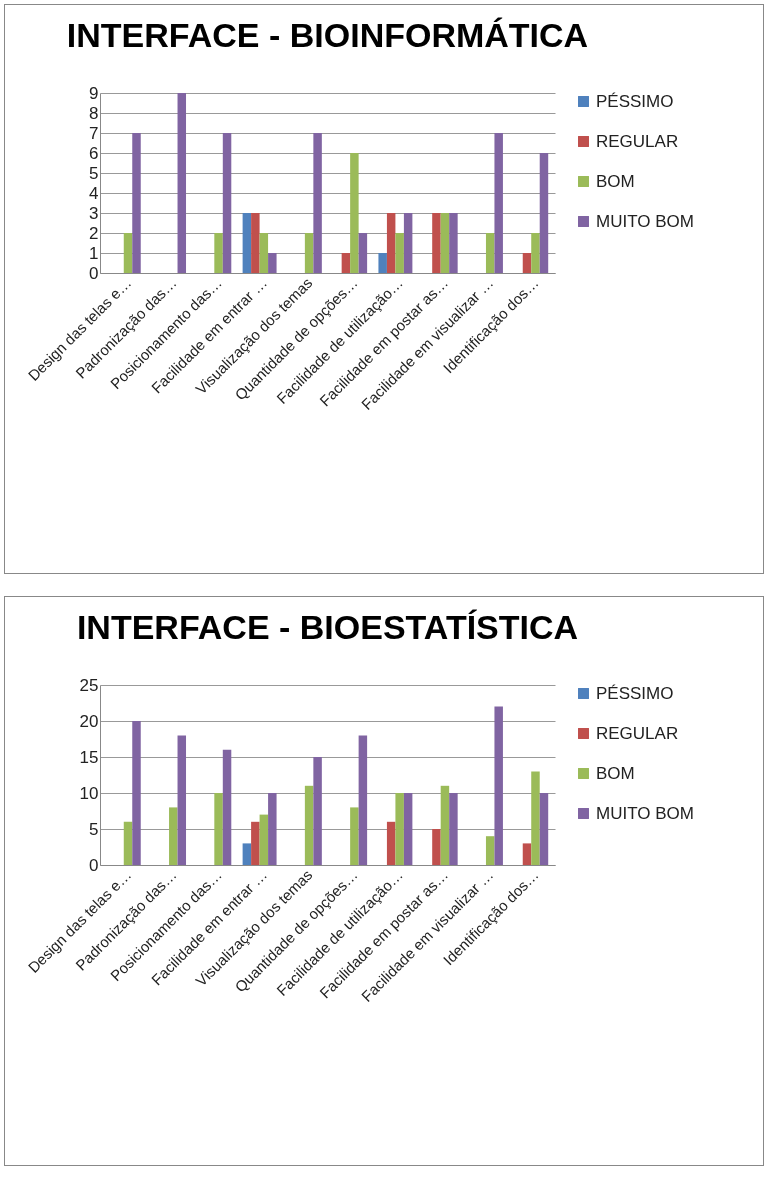 This screenshot has height=1182, width=772. What do you see at coordinates (89, 793) in the screenshot?
I see `y-tick-label: 10` at bounding box center [89, 793].